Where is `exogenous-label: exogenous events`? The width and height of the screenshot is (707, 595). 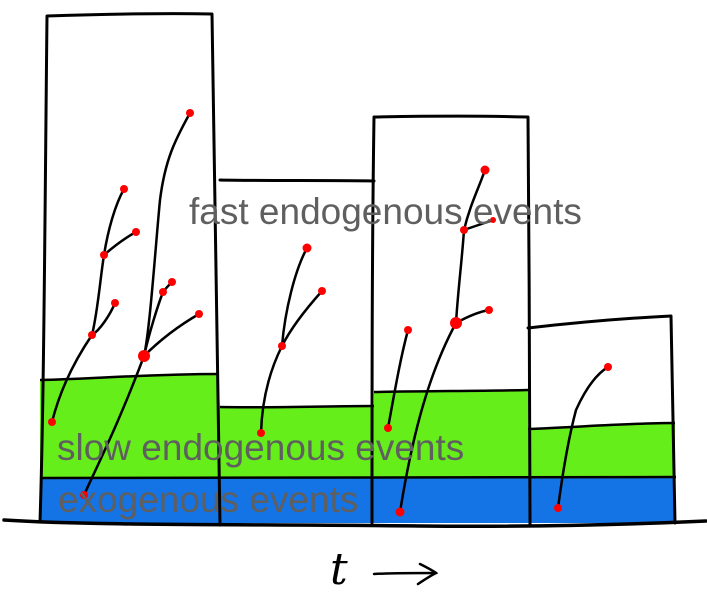
exogenous-label: exogenous events is located at coordinates (208, 499).